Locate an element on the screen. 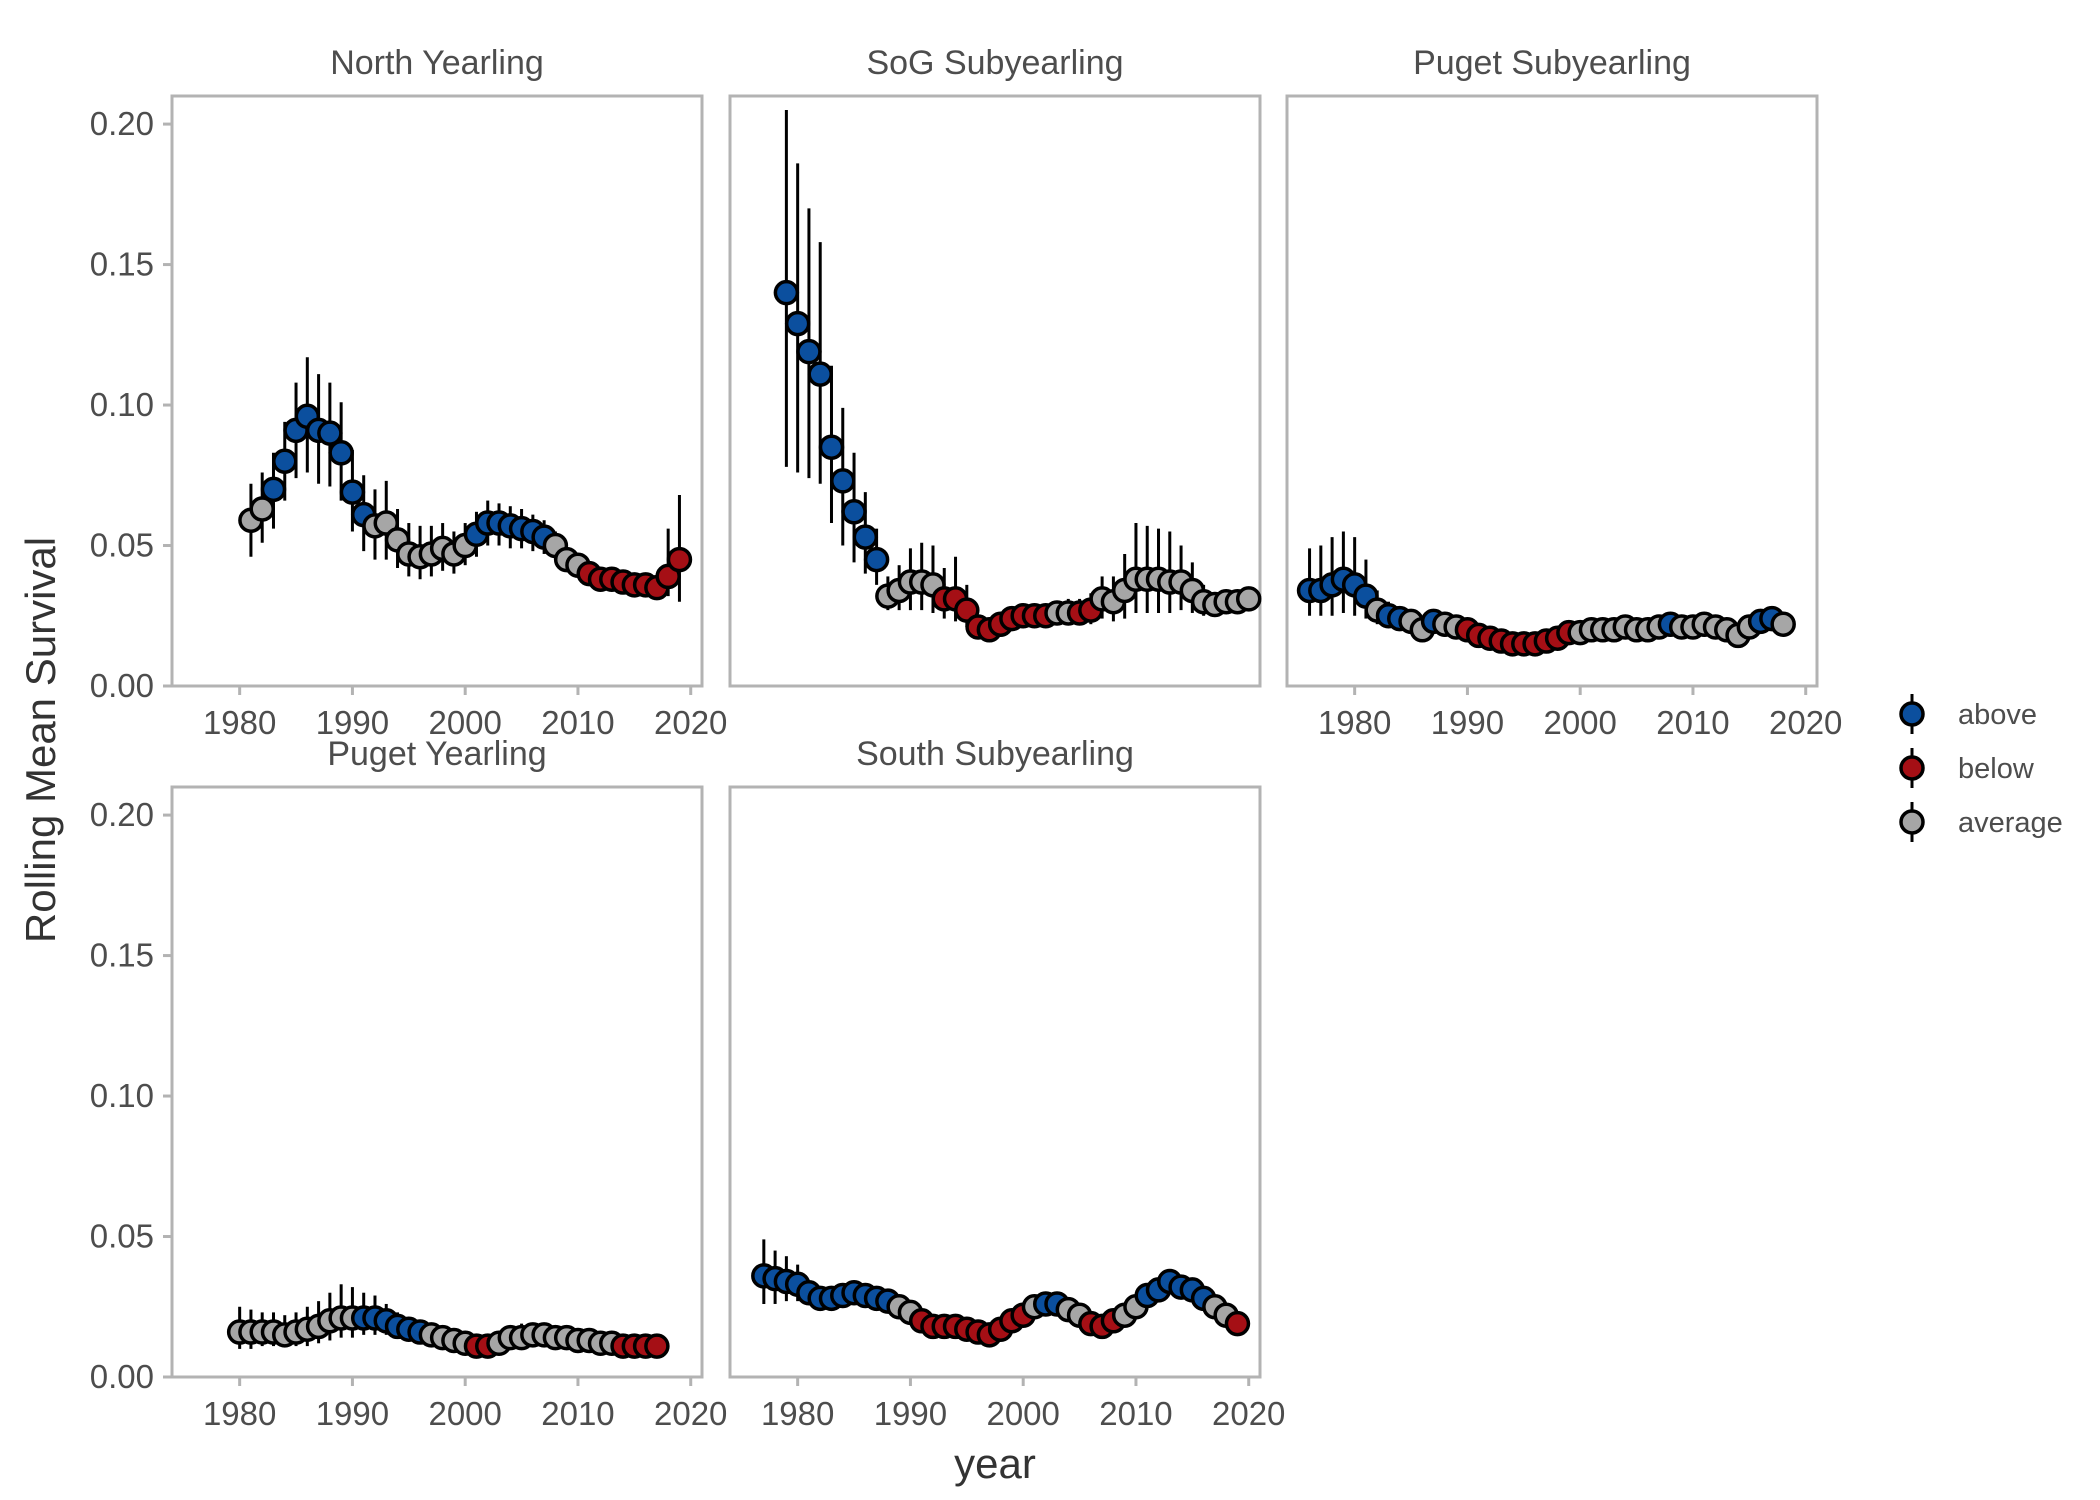  panel-3: Puget Subyearling 1980 1990 2000 2010 2020 is located at coordinates (1563, 392).